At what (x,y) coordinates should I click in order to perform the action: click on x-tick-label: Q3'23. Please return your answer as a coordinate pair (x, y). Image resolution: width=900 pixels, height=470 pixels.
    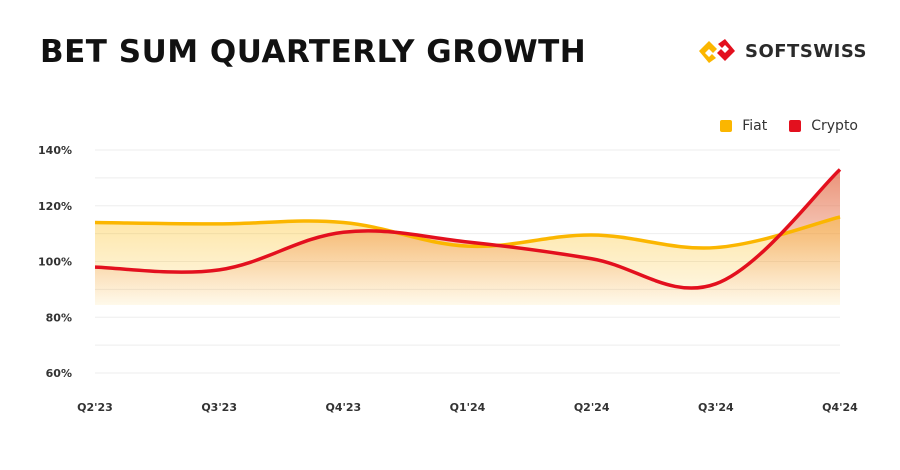
    Looking at the image, I should click on (219, 407).